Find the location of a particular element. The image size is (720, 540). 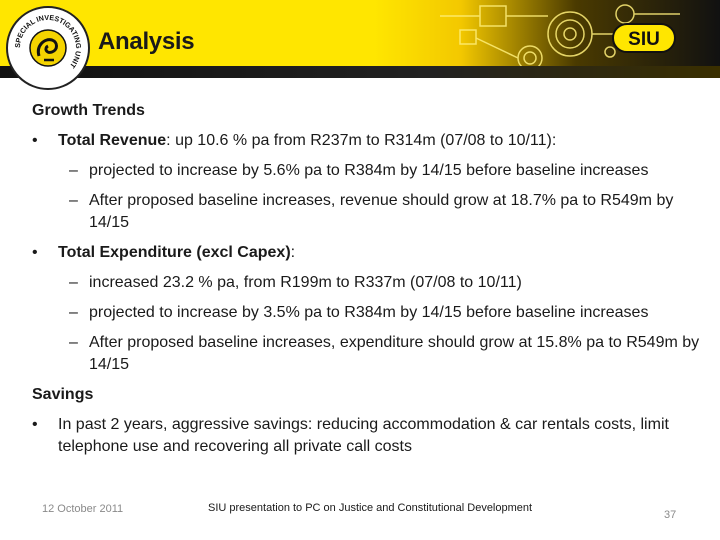

logo-text: SIU is located at coordinates (644, 39).